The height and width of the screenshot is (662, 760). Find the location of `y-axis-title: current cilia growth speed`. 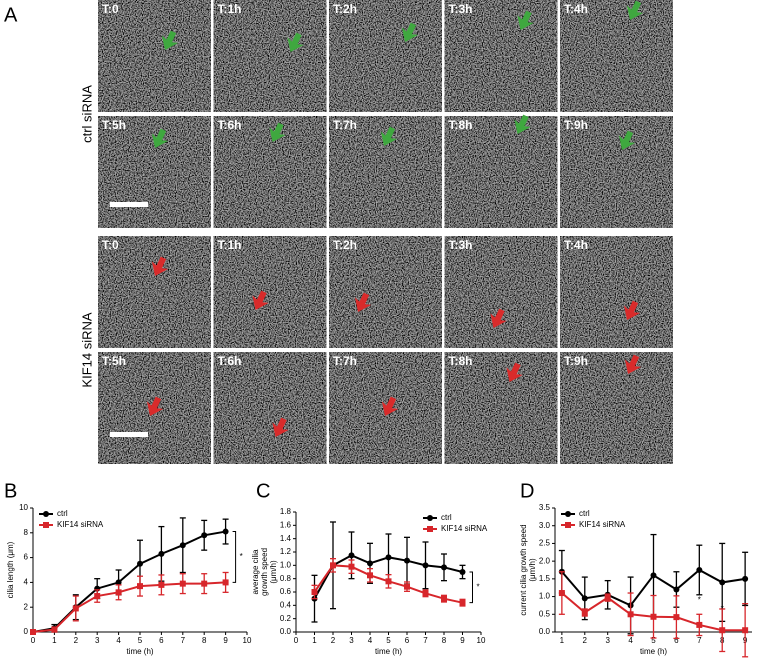

y-axis-title: current cilia growth speed is located at coordinates (523, 569).